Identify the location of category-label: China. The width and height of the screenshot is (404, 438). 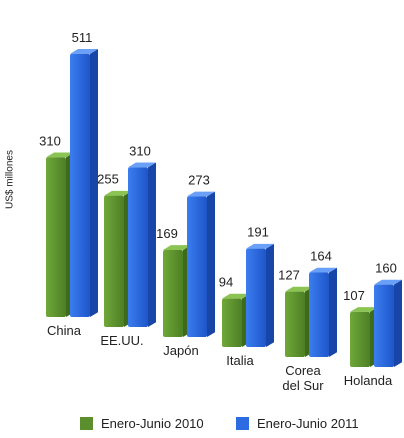
(64, 330).